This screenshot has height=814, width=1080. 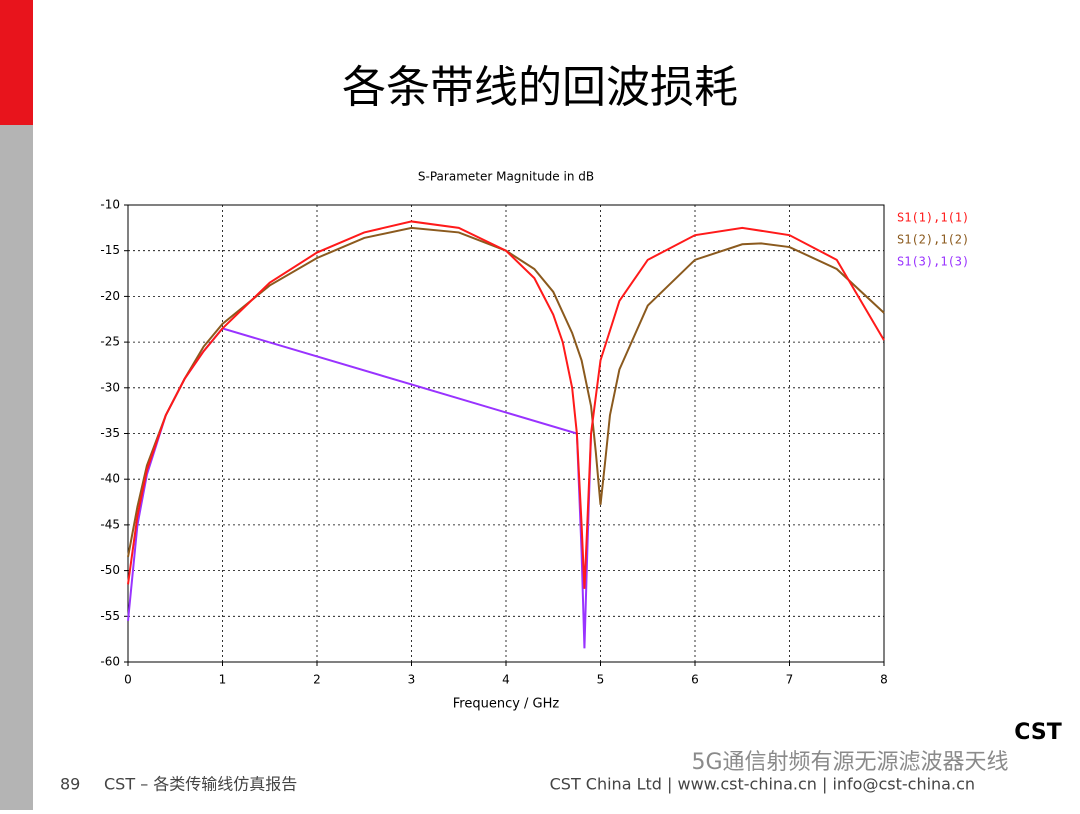 I want to click on page-number: 89, so click(x=70, y=784).